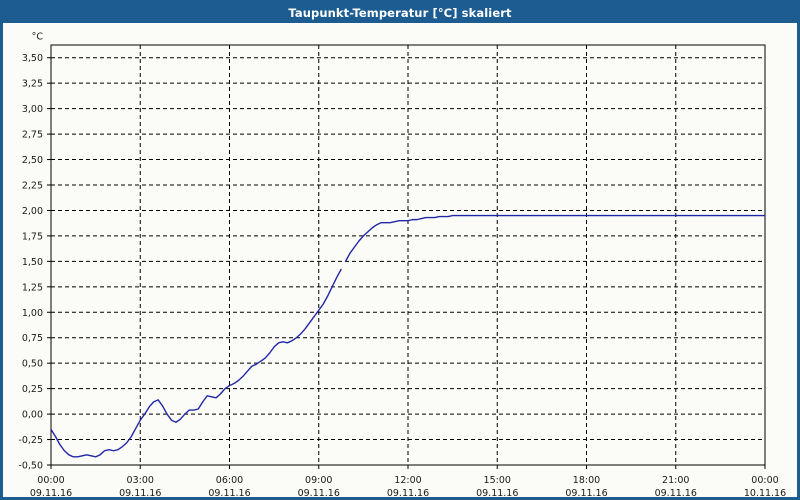  I want to click on x-axis-time-label: 09:00, so click(318, 480).